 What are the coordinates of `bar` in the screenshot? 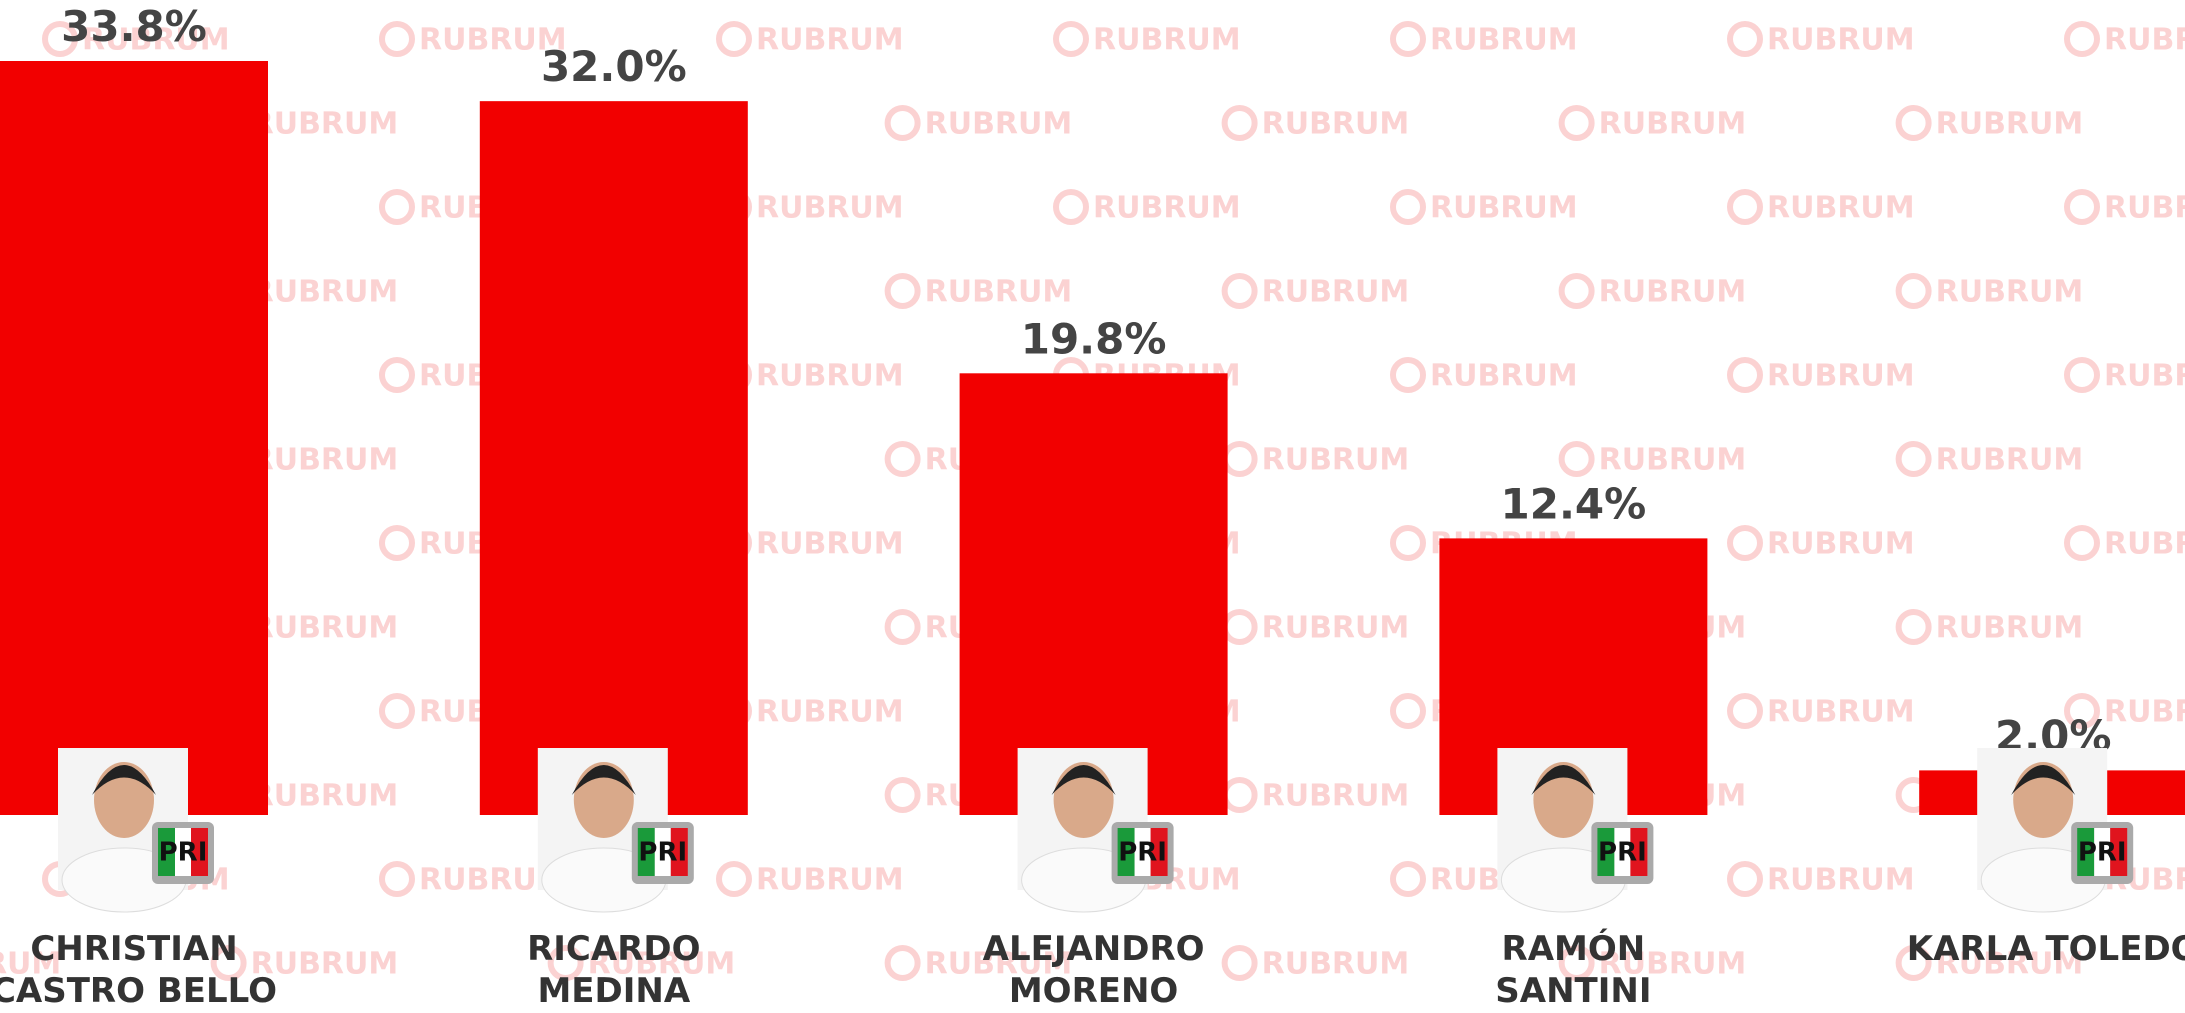 It's located at (613, 458).